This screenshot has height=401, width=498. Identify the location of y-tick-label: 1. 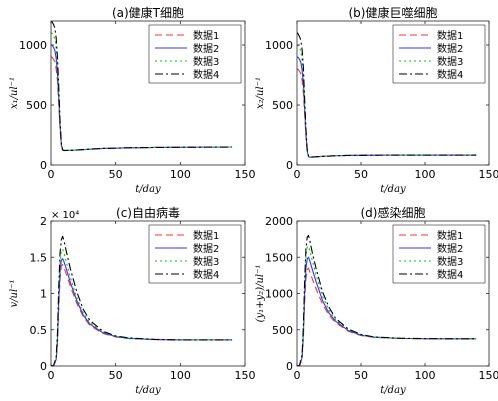
(43, 294).